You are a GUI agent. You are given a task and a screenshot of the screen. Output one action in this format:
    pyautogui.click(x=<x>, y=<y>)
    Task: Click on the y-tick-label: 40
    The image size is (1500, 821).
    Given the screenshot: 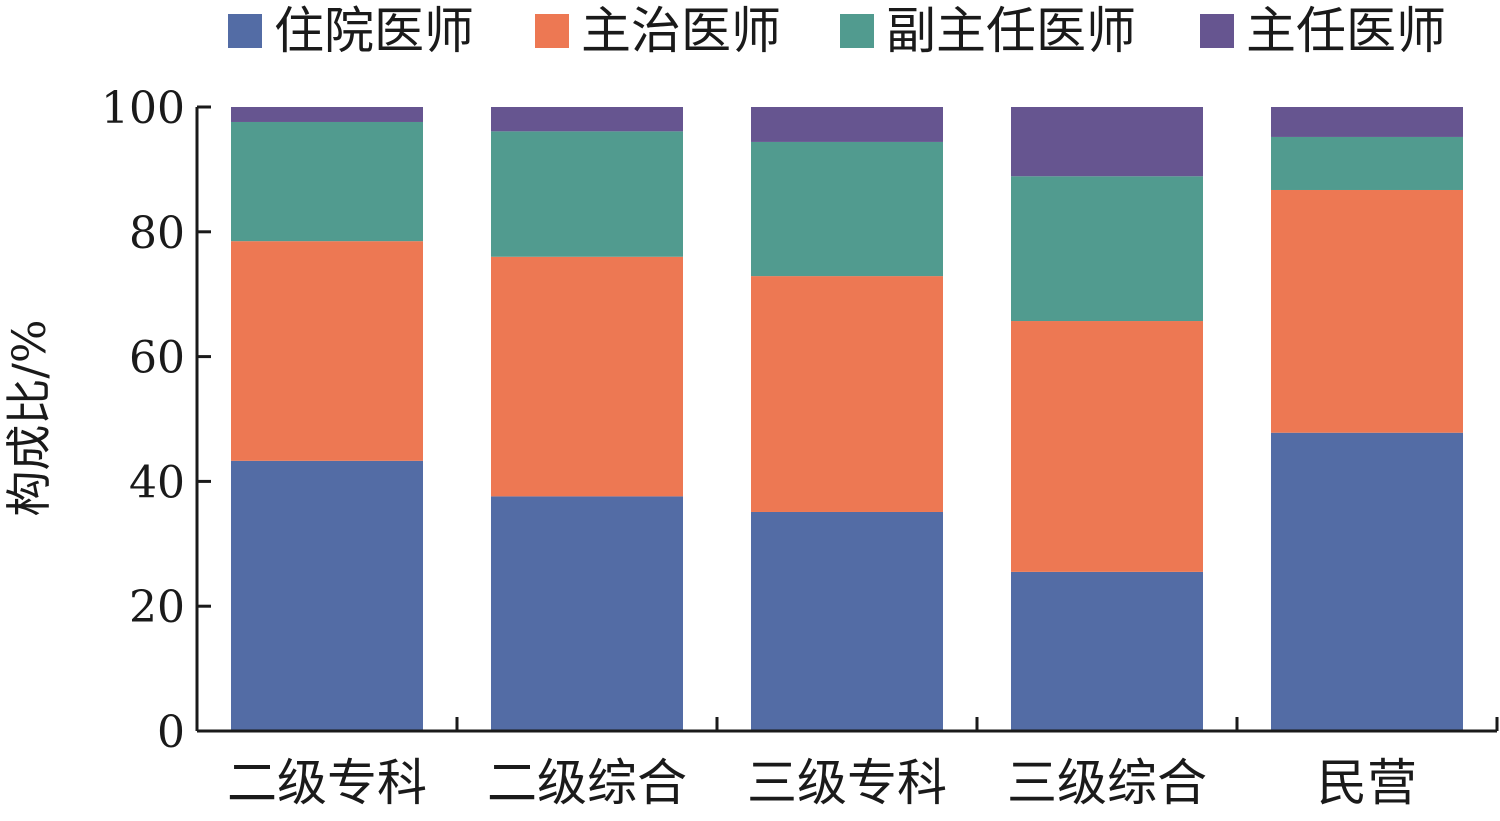 What is the action you would take?
    pyautogui.click(x=157, y=482)
    